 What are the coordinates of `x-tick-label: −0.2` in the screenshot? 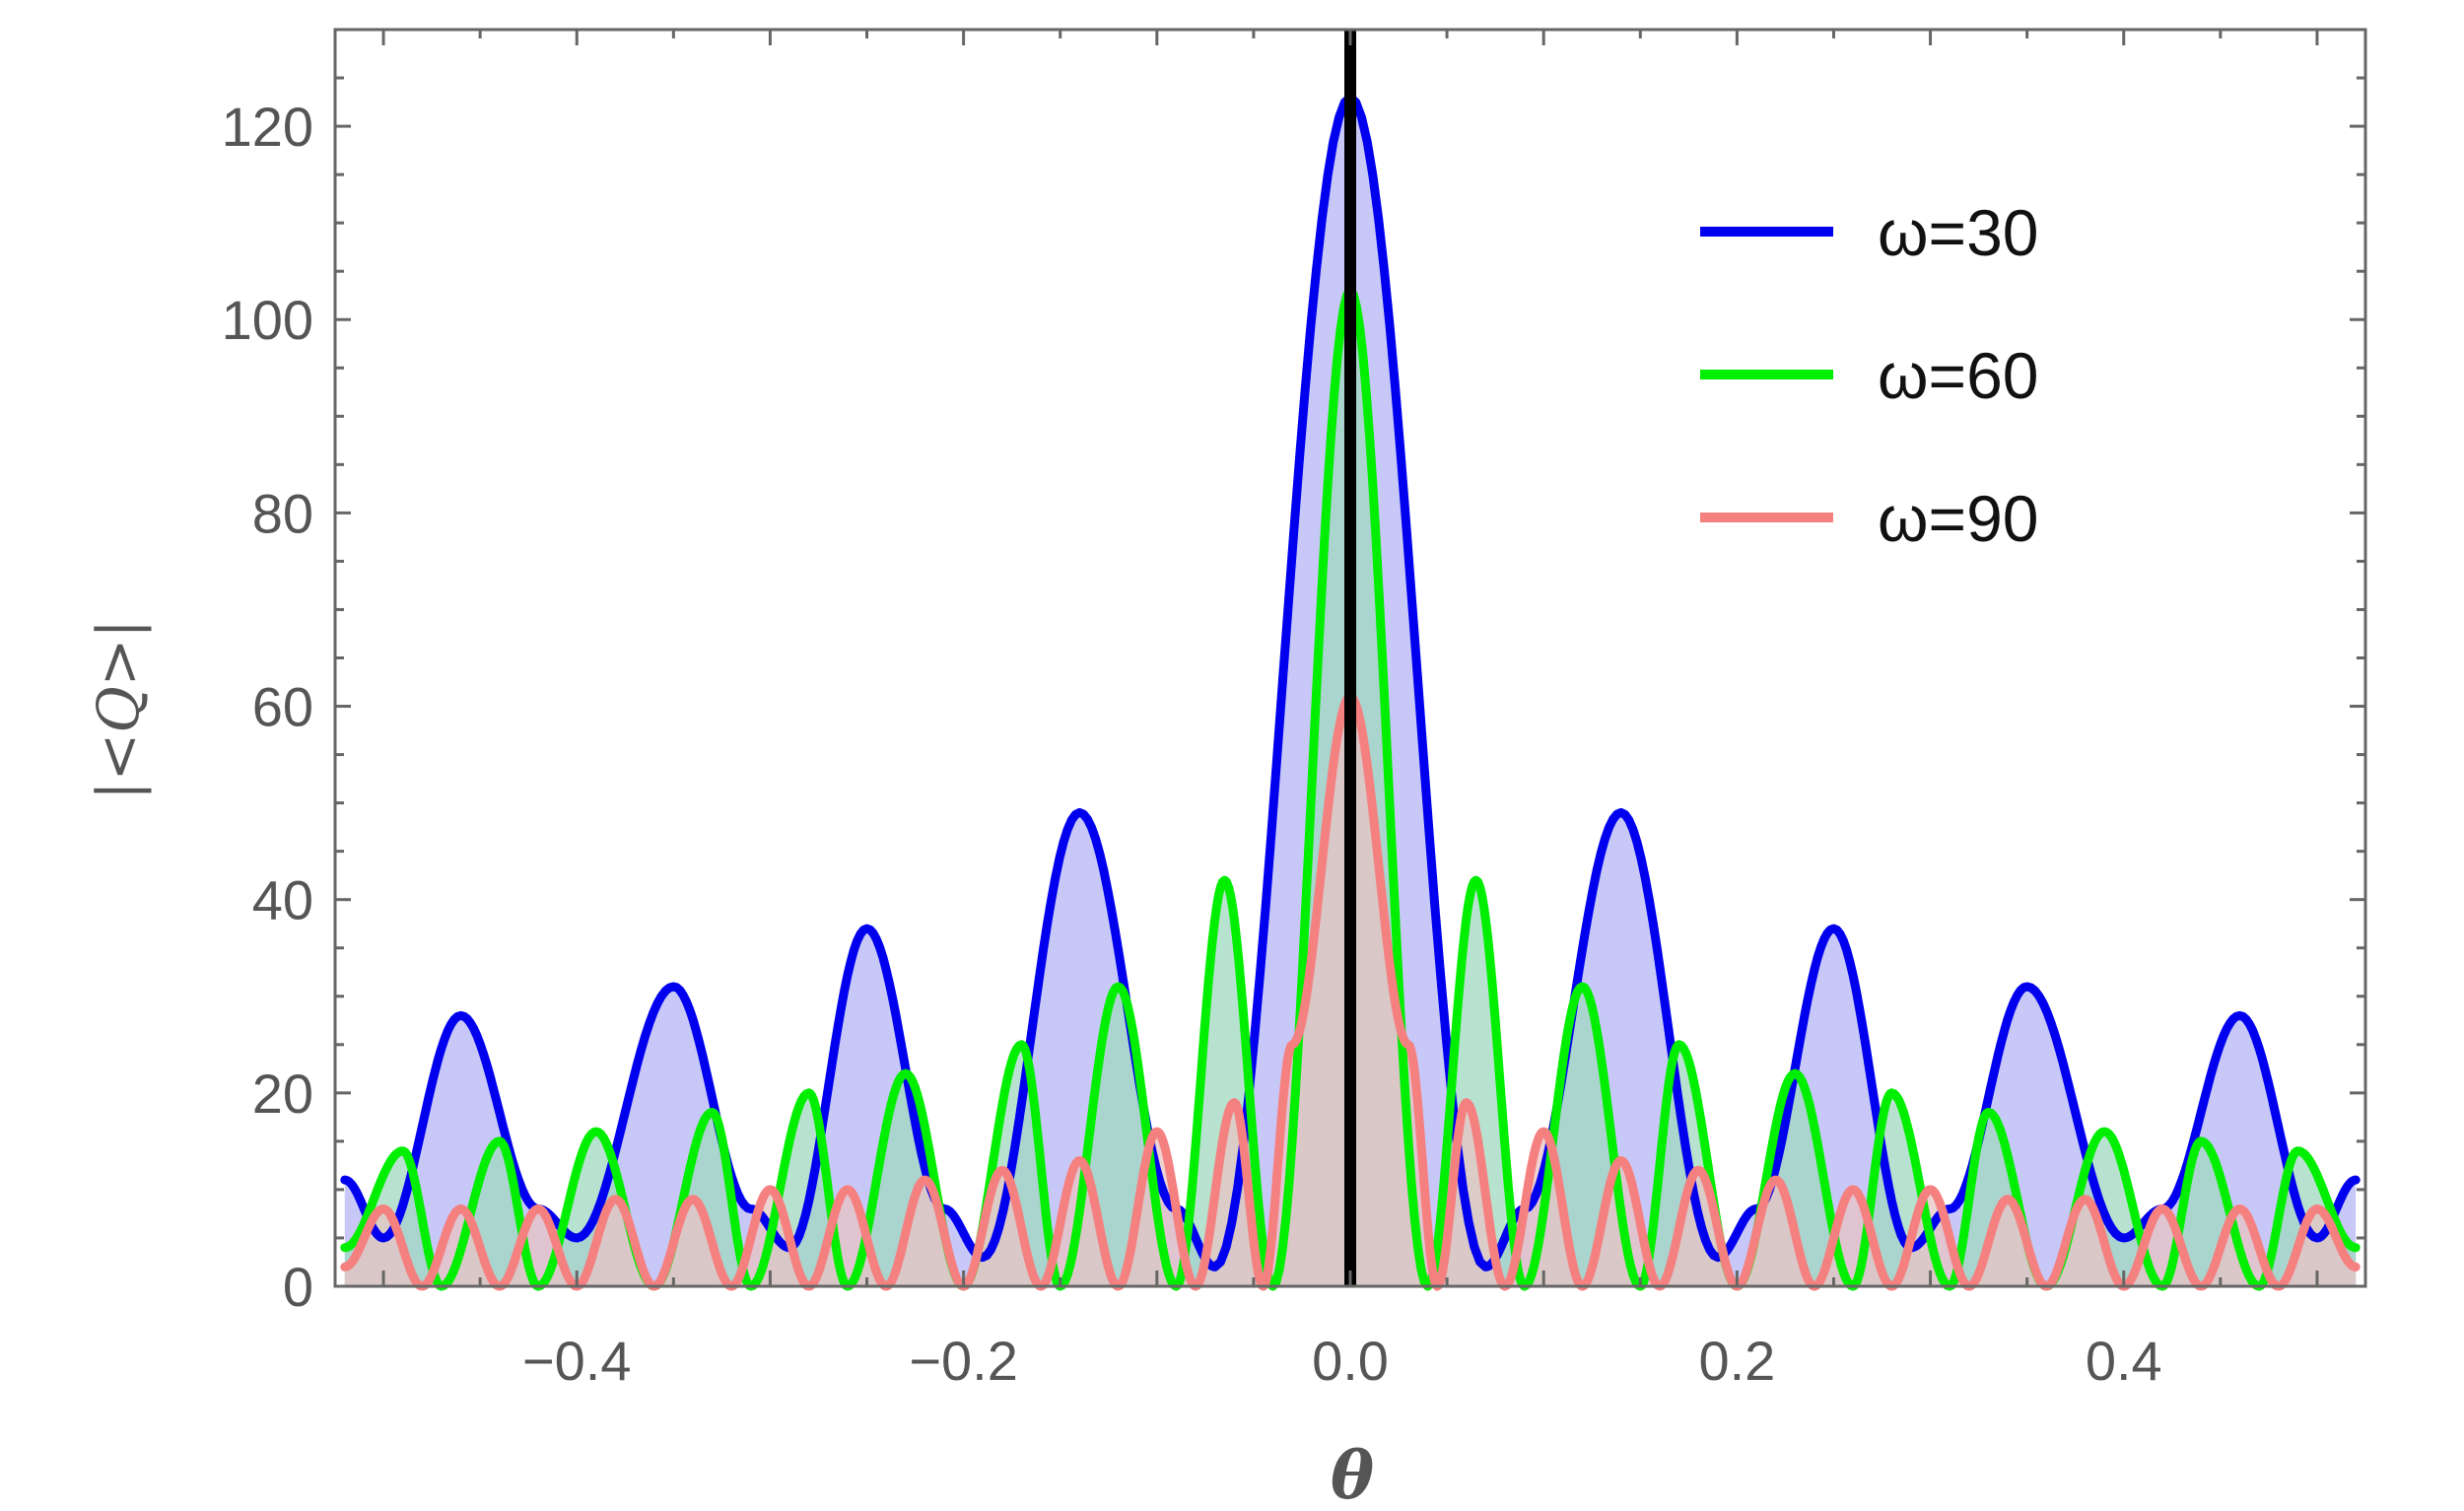 It's located at (963, 1361).